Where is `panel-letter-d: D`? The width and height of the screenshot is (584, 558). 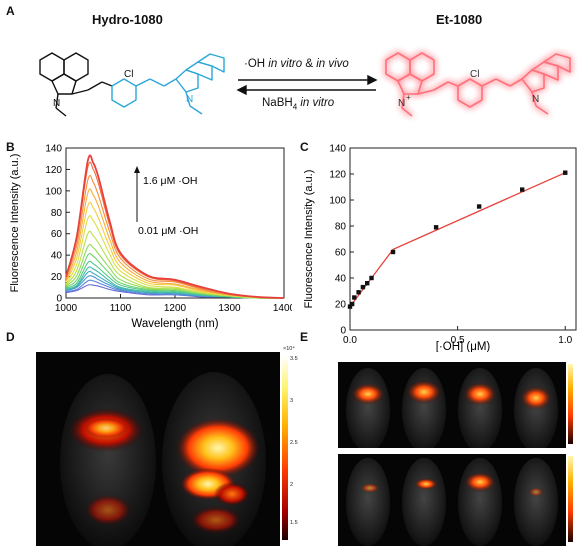 panel-letter-d: D is located at coordinates (10, 337).